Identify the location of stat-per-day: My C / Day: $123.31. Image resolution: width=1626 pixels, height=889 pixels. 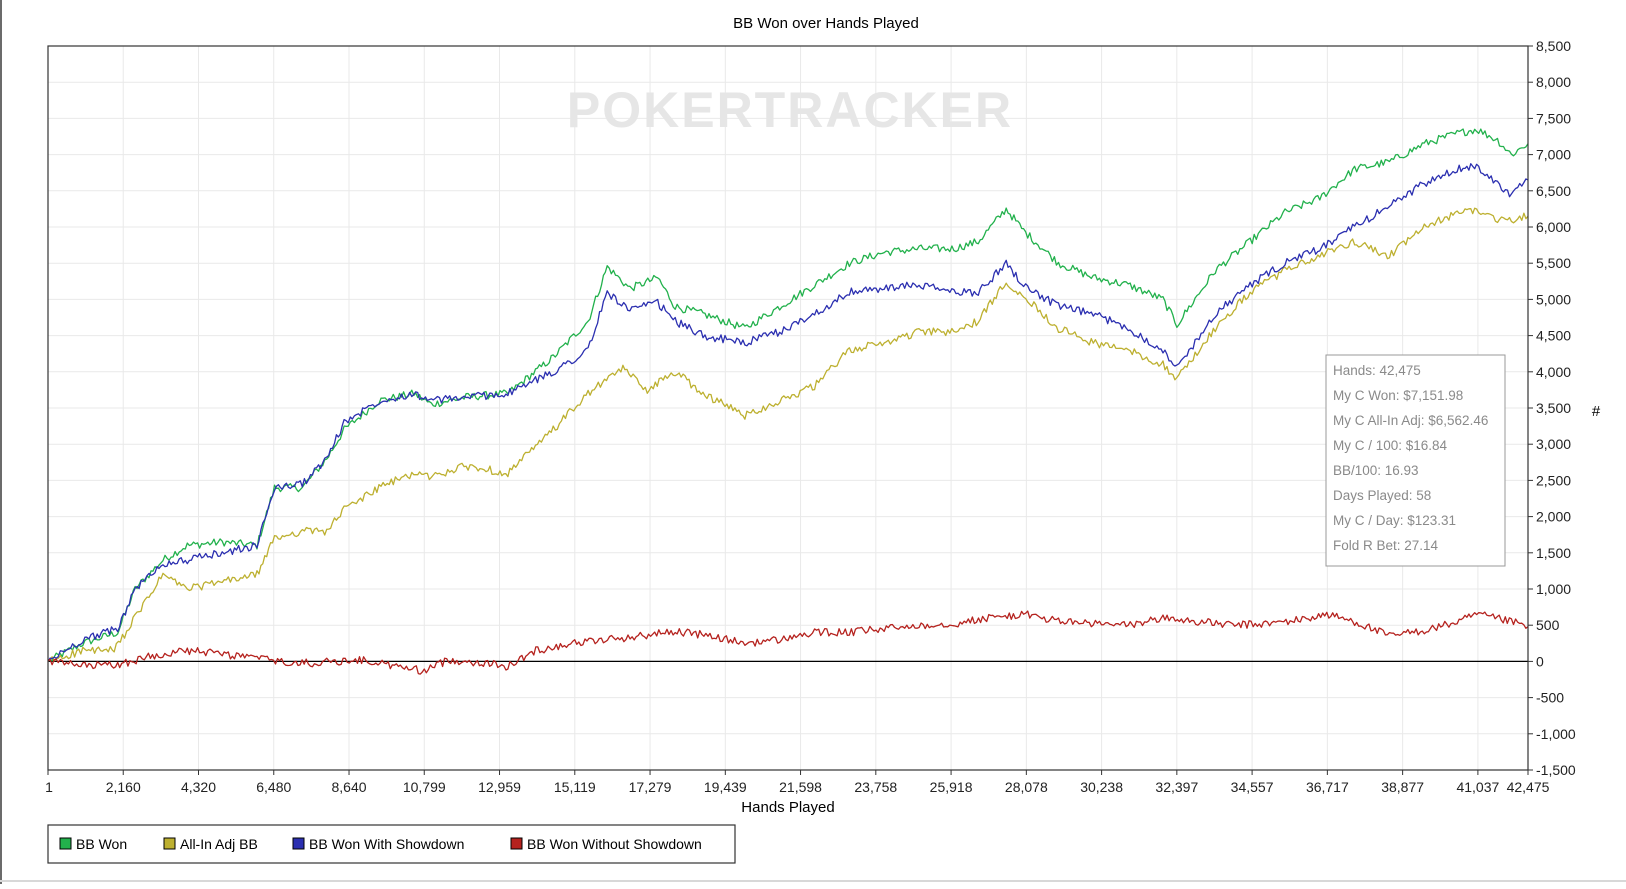
(1394, 520).